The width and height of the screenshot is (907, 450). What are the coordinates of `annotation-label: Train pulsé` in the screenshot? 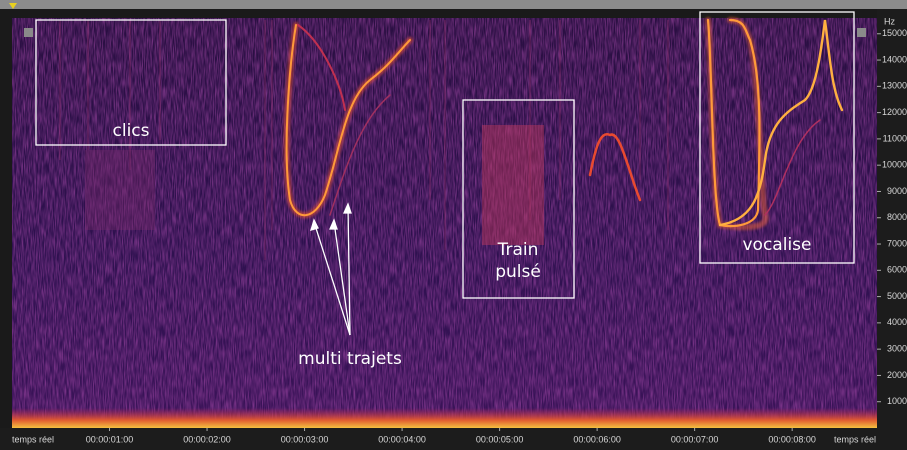 It's located at (518, 261).